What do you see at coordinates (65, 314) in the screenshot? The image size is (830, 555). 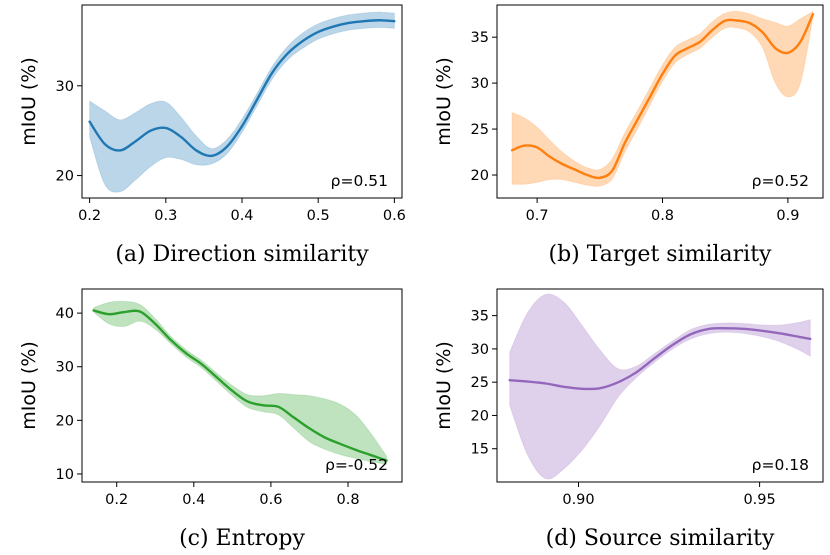 I see `y-tick-label: 40` at bounding box center [65, 314].